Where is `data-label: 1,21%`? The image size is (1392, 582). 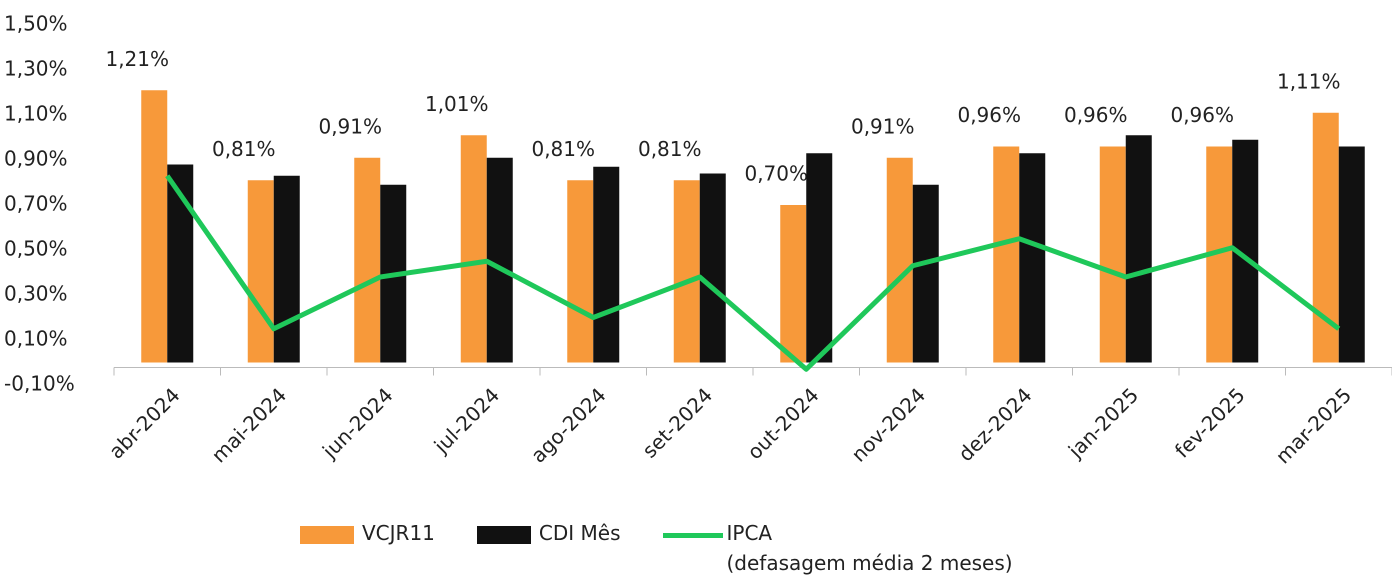 data-label: 1,21% is located at coordinates (137, 59).